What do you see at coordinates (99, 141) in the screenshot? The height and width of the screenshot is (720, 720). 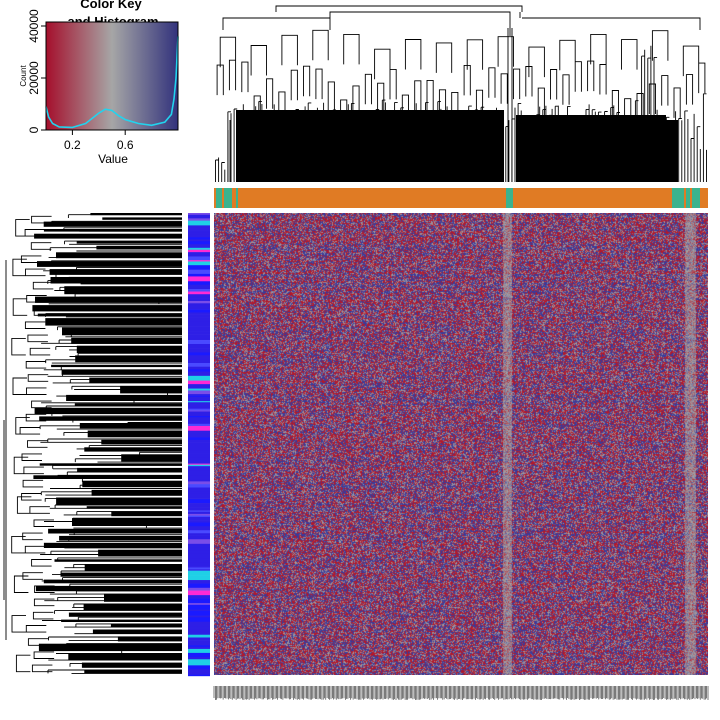 I see `color-key-x-axis: 0.2 0.6` at bounding box center [99, 141].